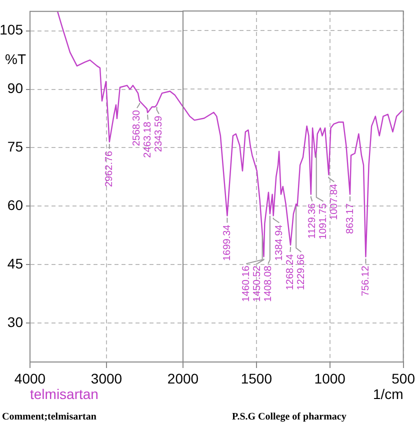  I want to click on annotation: 1460.16, so click(246, 283).